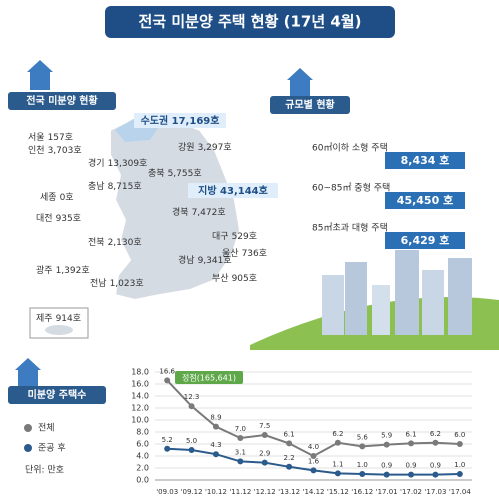  What do you see at coordinates (28, 428) in the screenshot?
I see `legend-marker` at bounding box center [28, 428].